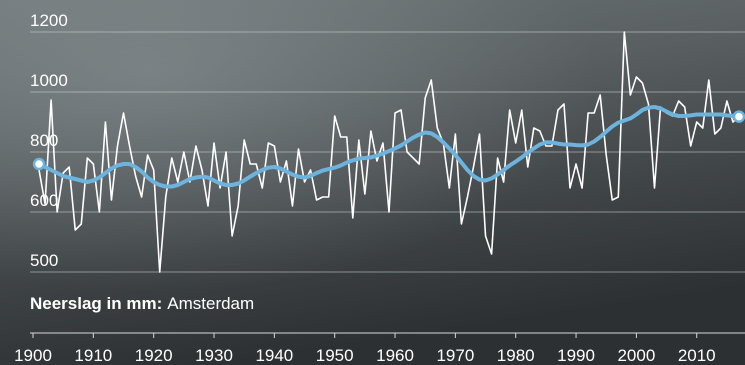 Image resolution: width=745 pixels, height=365 pixels. What do you see at coordinates (516, 355) in the screenshot?
I see `x-tick-label: 1980` at bounding box center [516, 355].